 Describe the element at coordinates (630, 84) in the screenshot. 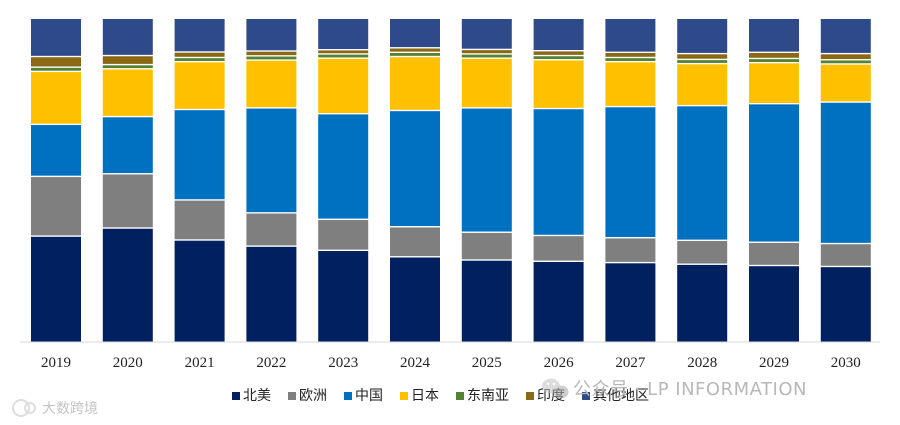

I see `bar-segment-2027-日本` at that location.